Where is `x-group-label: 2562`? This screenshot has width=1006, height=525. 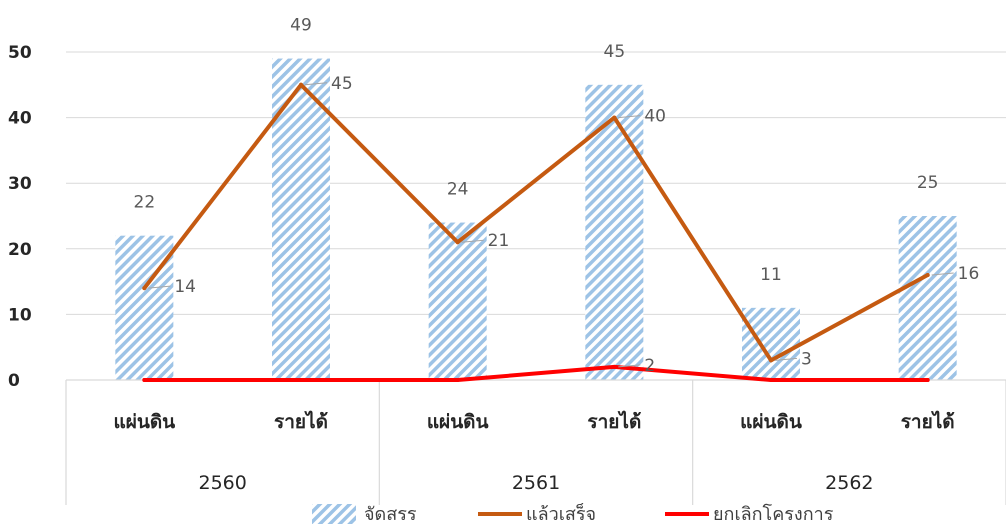 x-group-label: 2562 is located at coordinates (849, 483).